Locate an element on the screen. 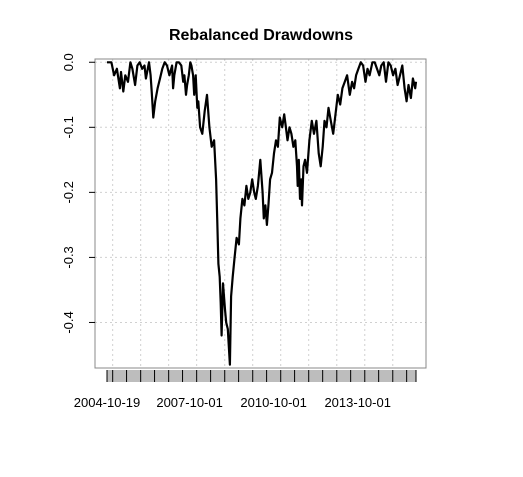  x-tick-label: 2007-10-01 is located at coordinates (189, 402).